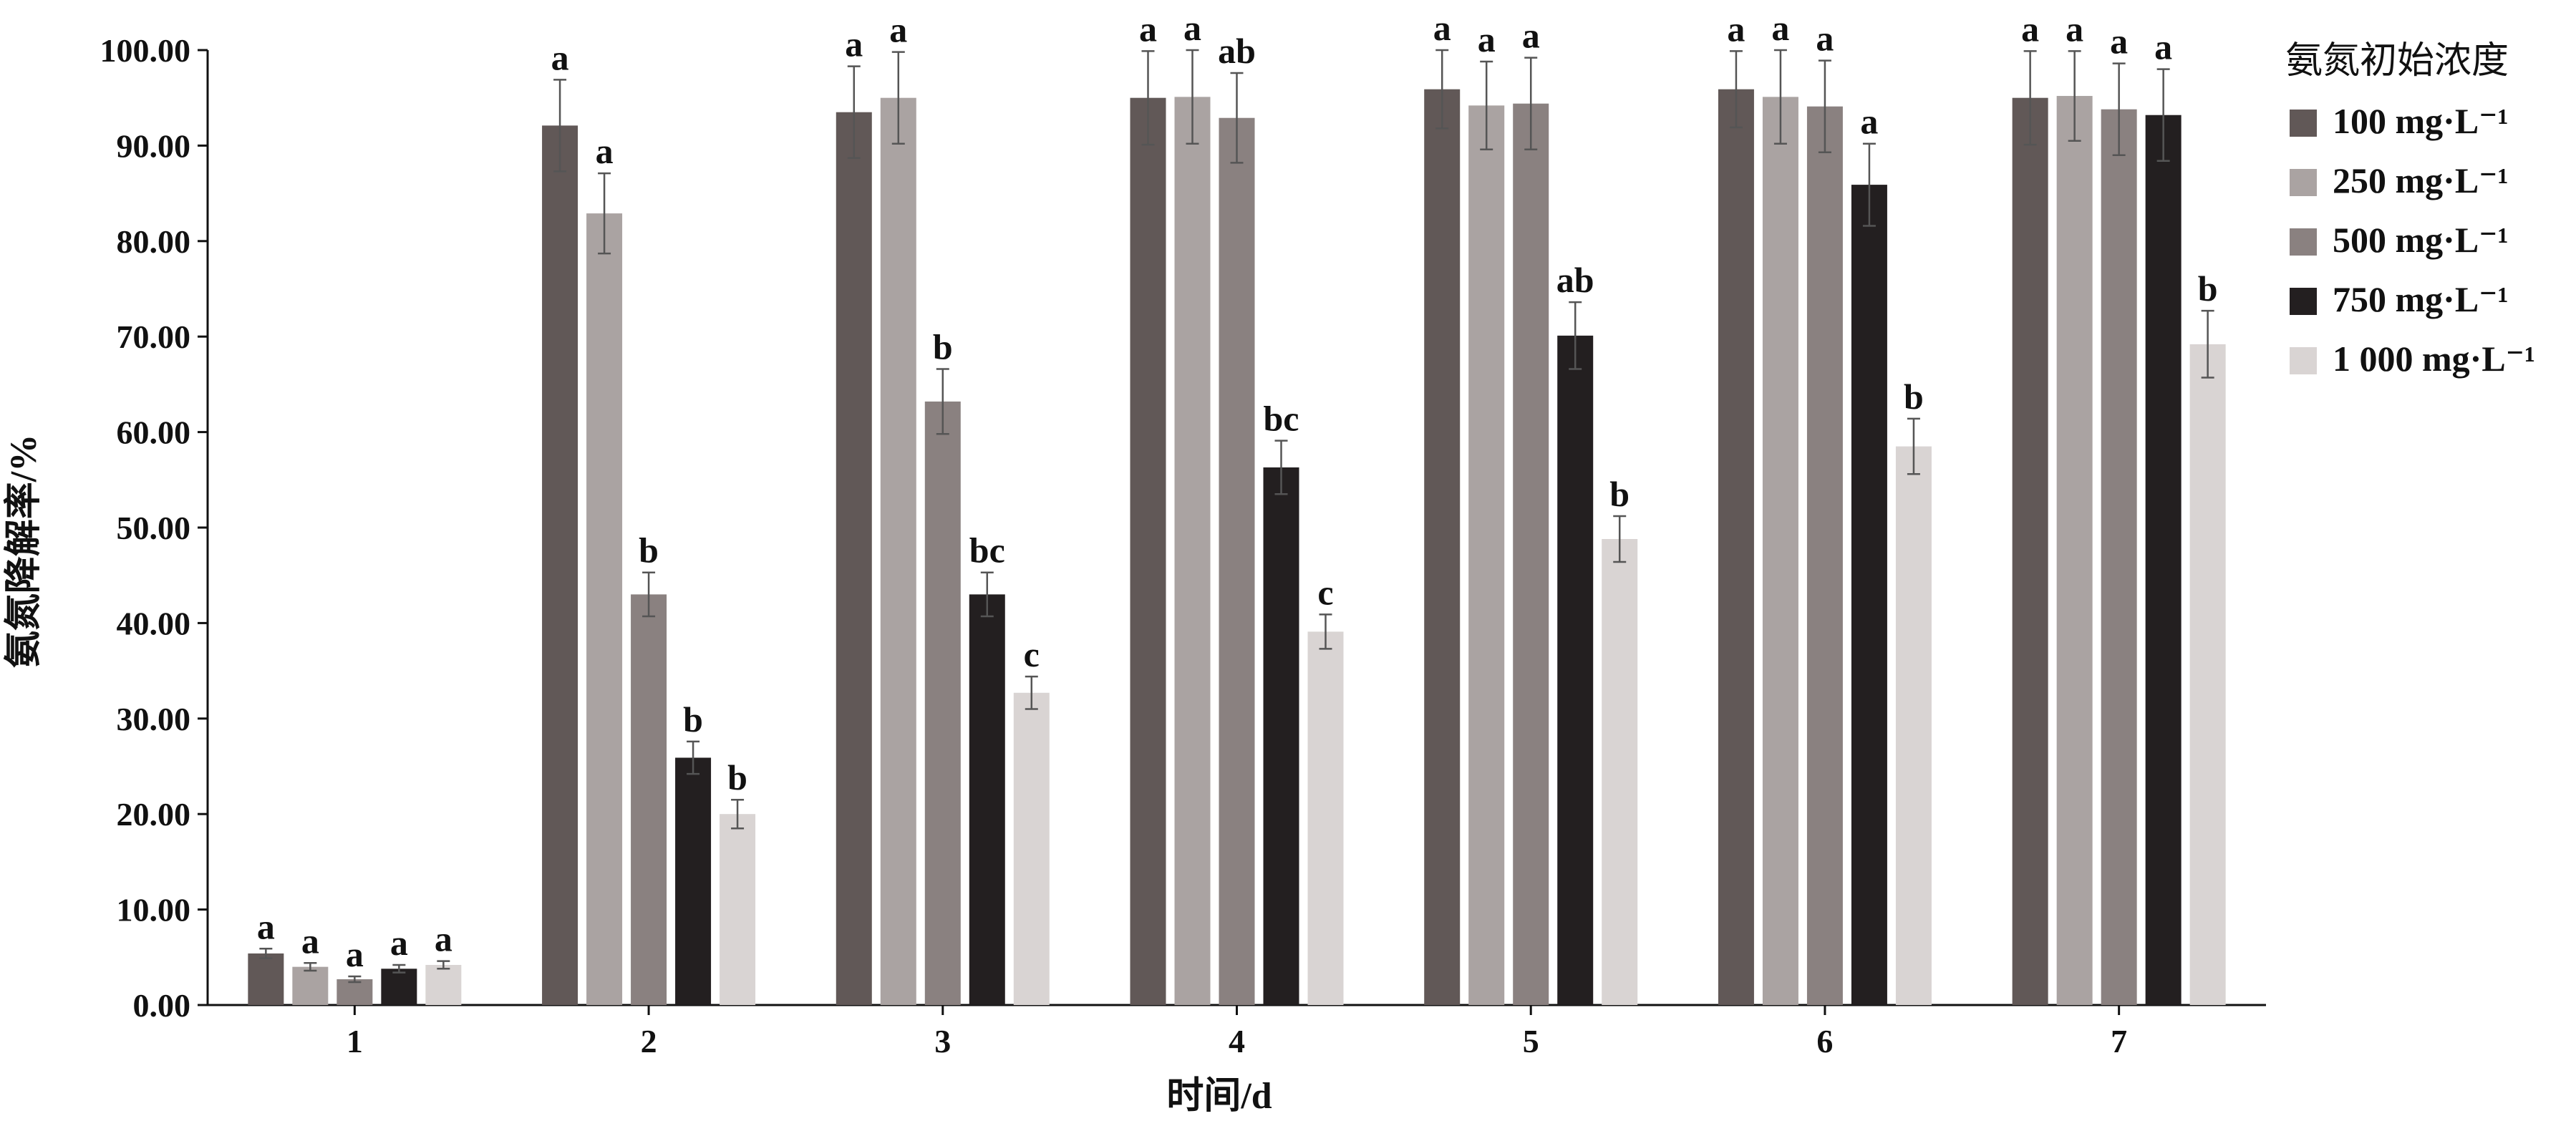  I want to click on y-axis-title: 氨氮降解率/%, so click(23, 552).